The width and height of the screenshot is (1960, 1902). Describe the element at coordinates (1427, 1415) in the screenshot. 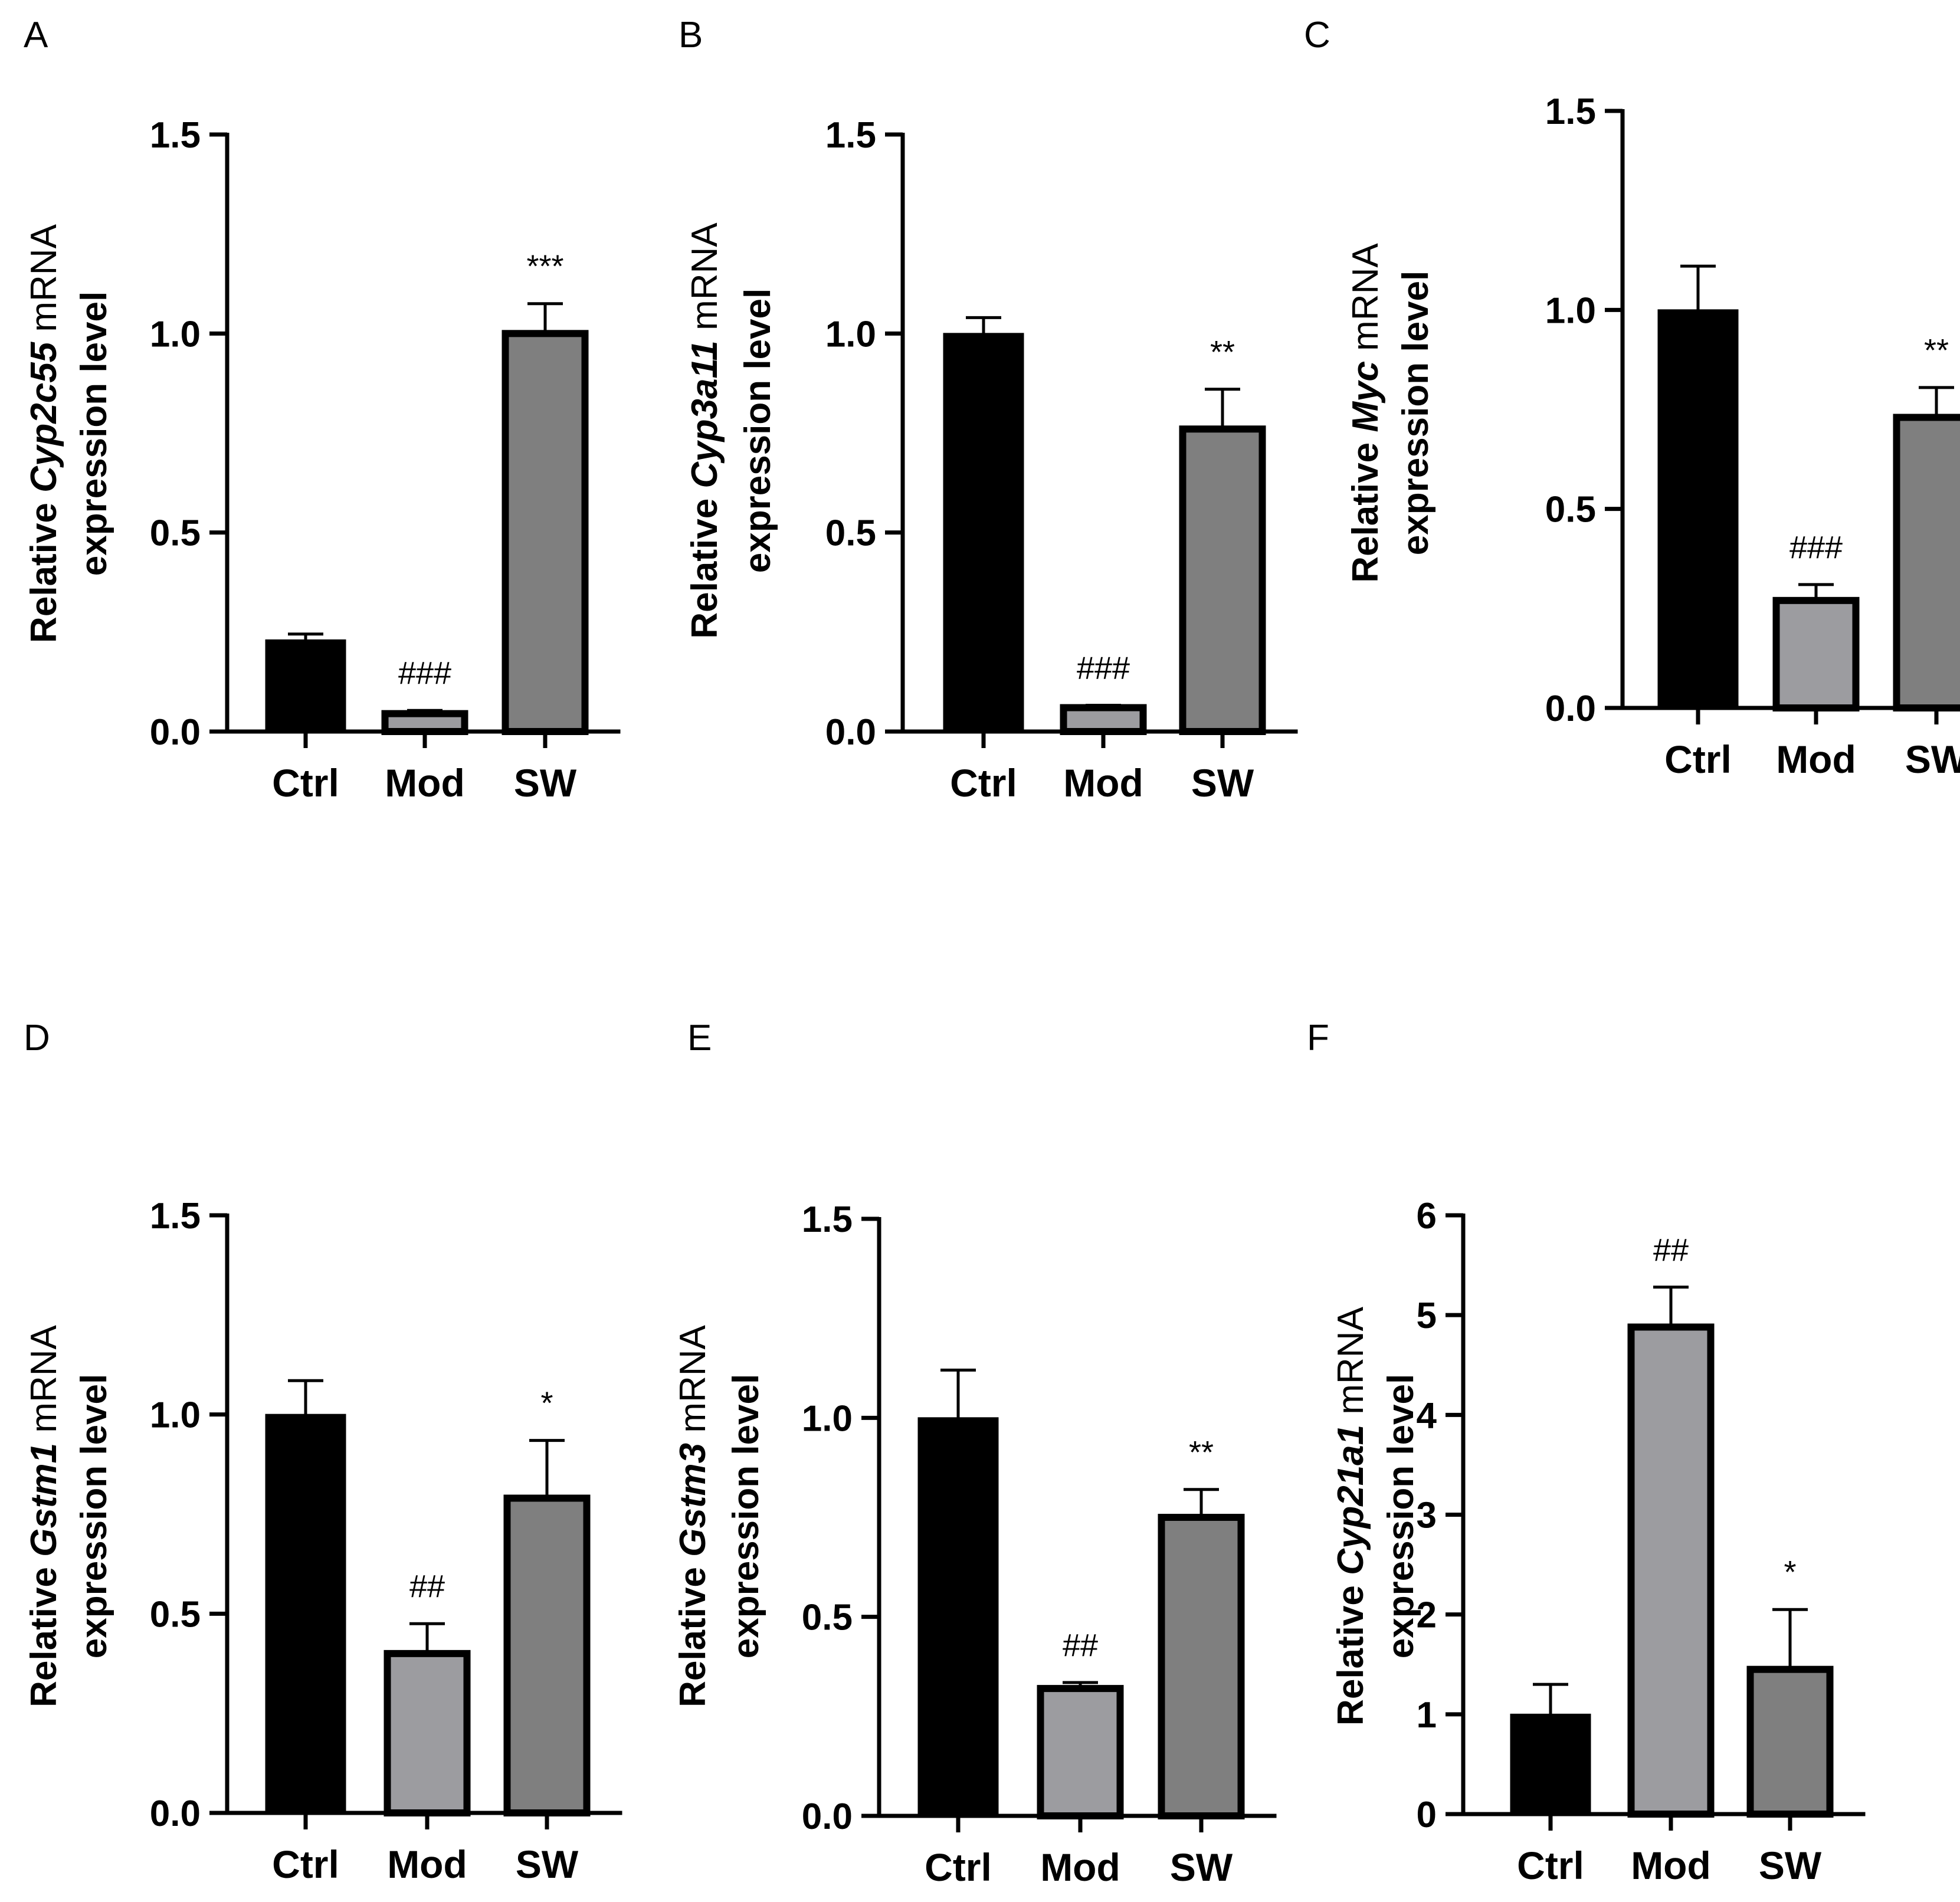

I see `y-tick-label: 4` at that location.